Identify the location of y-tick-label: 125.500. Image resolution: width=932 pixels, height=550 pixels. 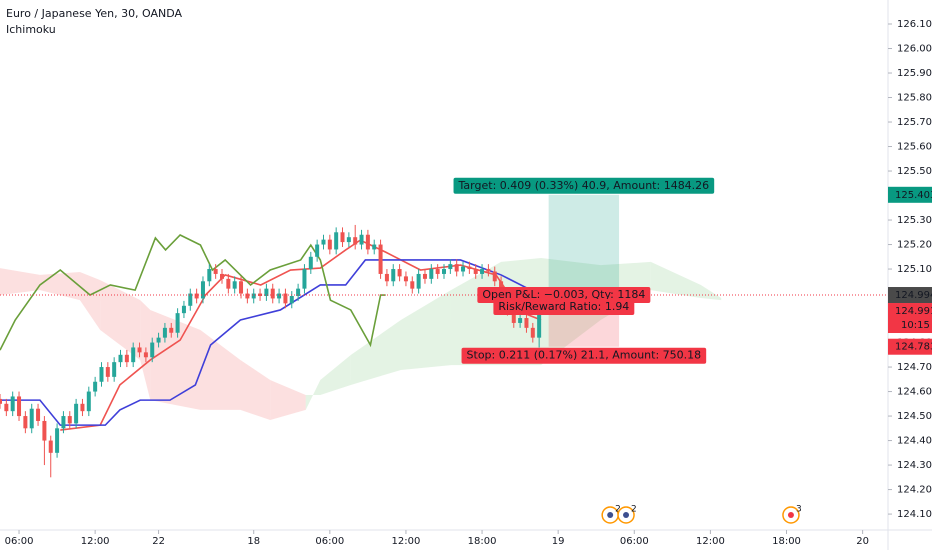
(914, 171).